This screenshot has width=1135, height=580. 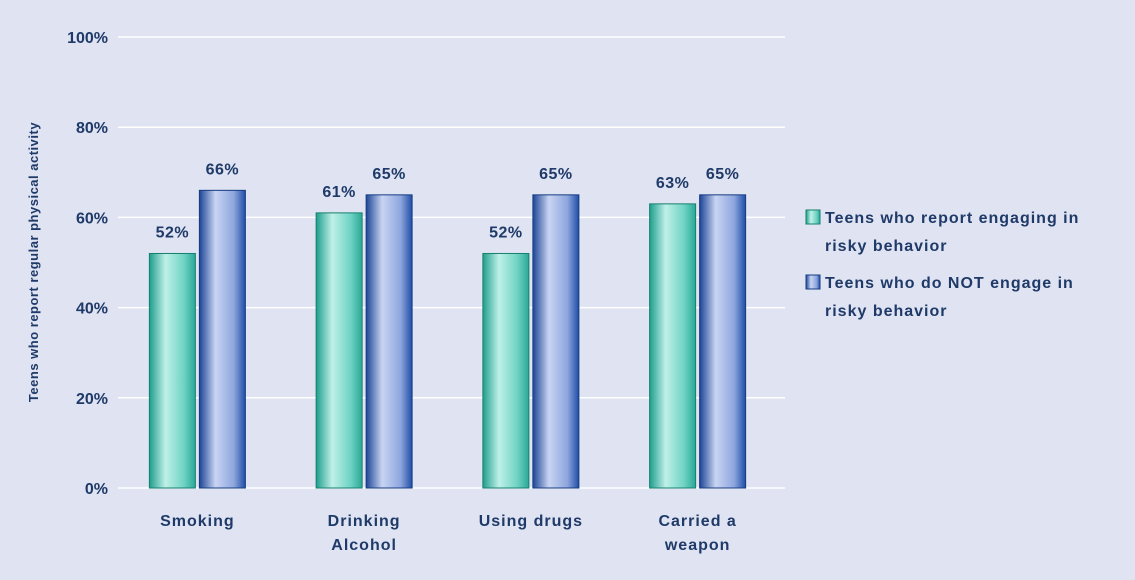 I want to click on x-category-label: Smoking, so click(x=197, y=521).